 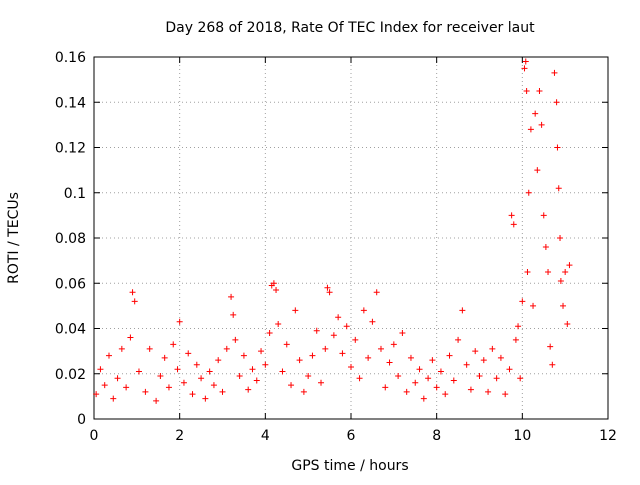 What do you see at coordinates (608, 436) in the screenshot?
I see `x-tick-label: 12` at bounding box center [608, 436].